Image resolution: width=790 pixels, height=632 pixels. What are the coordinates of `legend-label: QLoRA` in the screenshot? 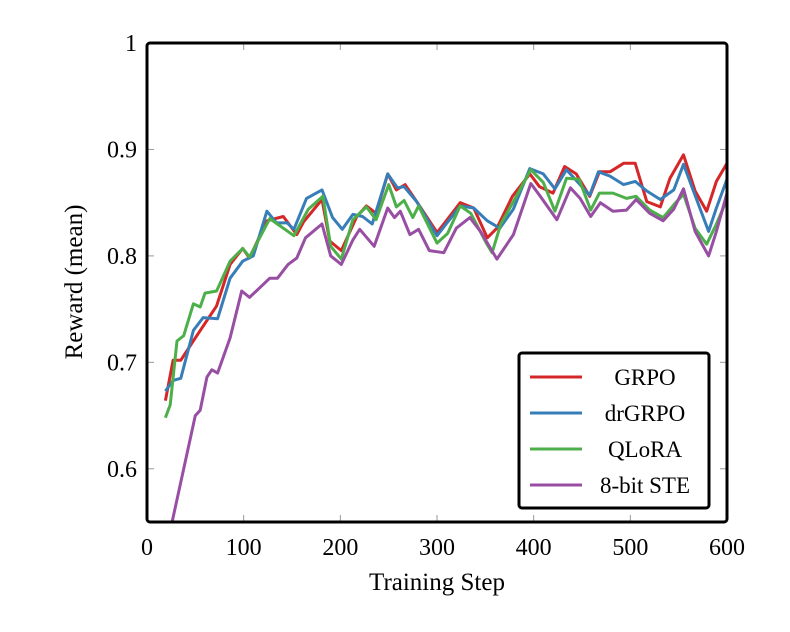 It's located at (645, 449).